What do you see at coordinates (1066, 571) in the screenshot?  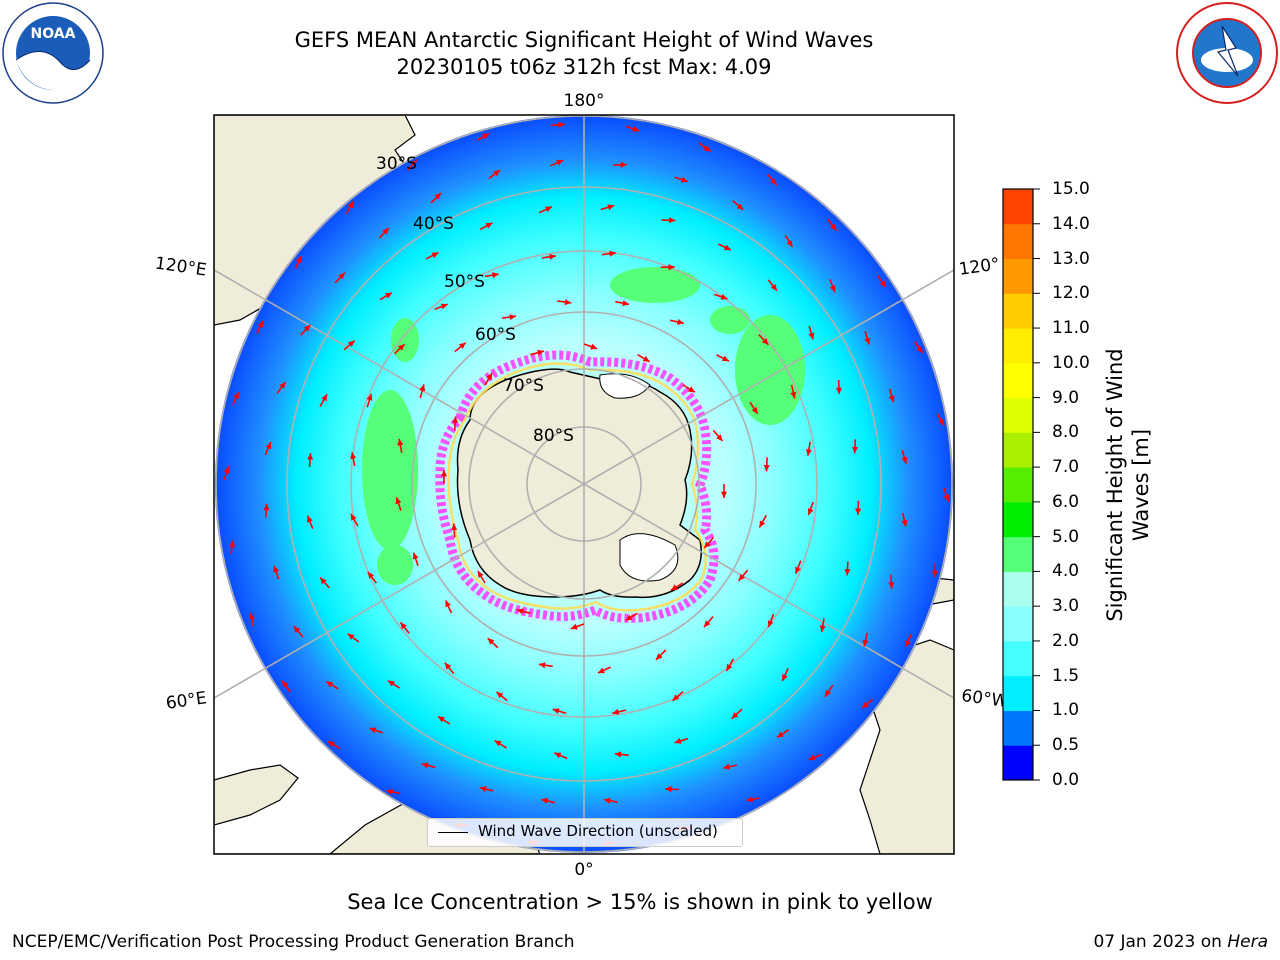 I see `colorbar-tick-label: 4.0` at bounding box center [1066, 571].